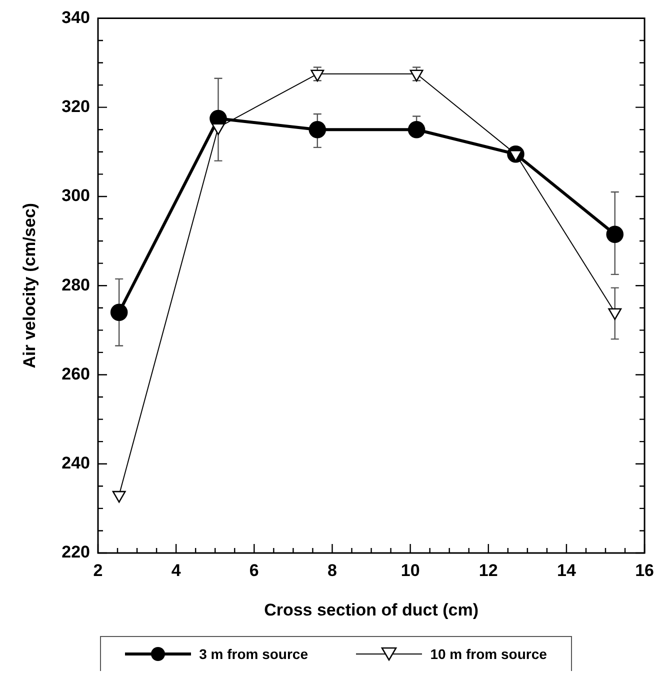  What do you see at coordinates (76, 196) in the screenshot?
I see `y-tick-label: 300` at bounding box center [76, 196].